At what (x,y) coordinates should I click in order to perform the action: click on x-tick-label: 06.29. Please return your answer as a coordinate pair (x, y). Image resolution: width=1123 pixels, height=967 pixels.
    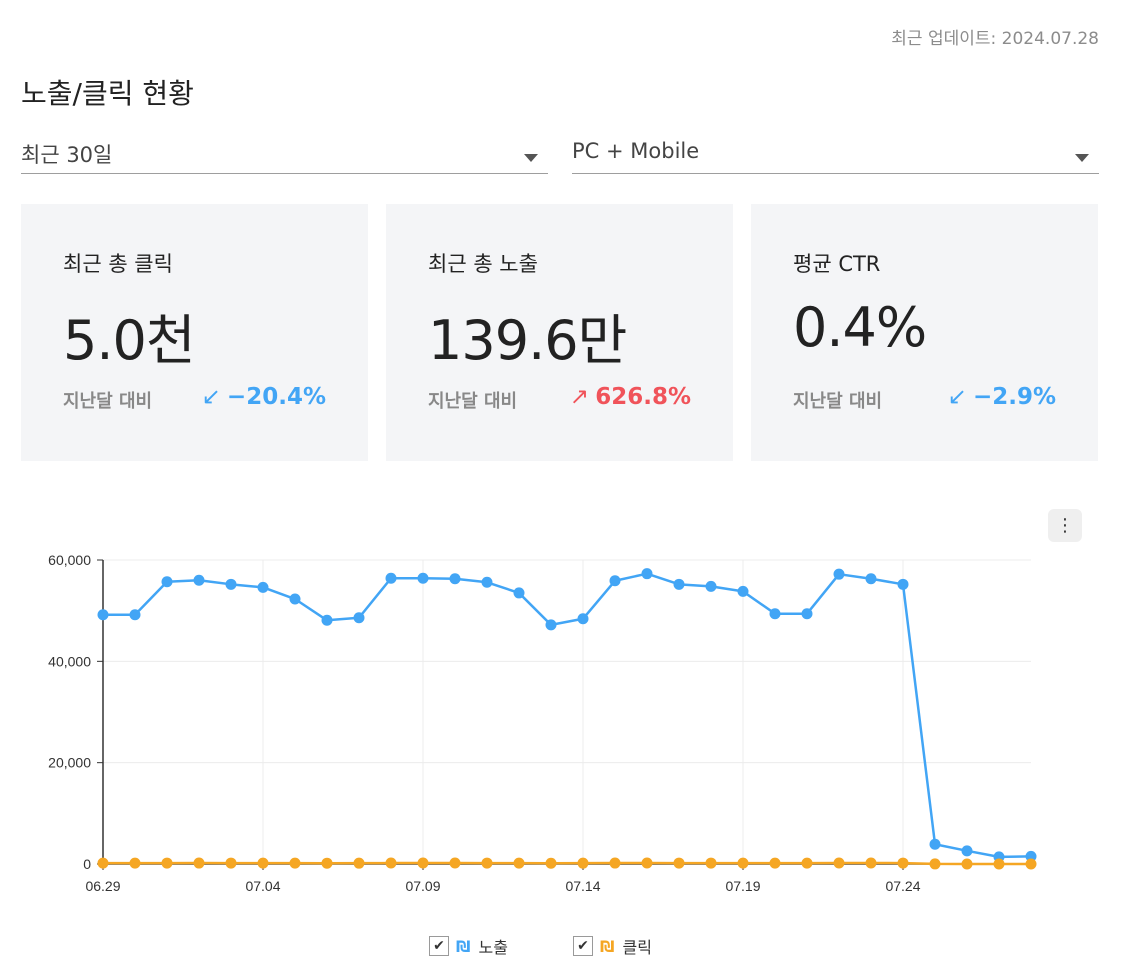
    Looking at the image, I should click on (102, 886).